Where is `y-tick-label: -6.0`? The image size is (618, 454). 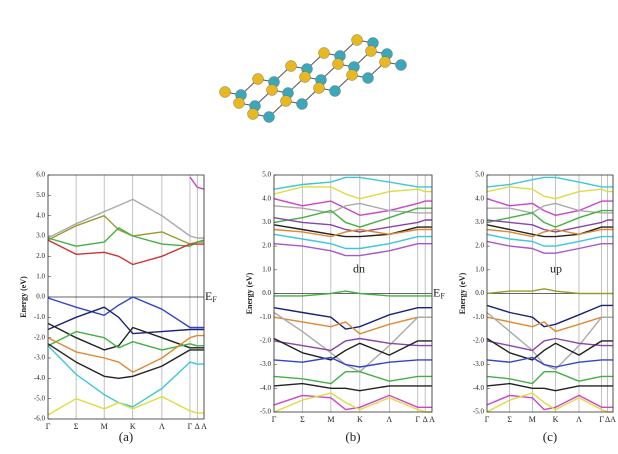
y-tick-label: -6.0 is located at coordinates (40, 419).